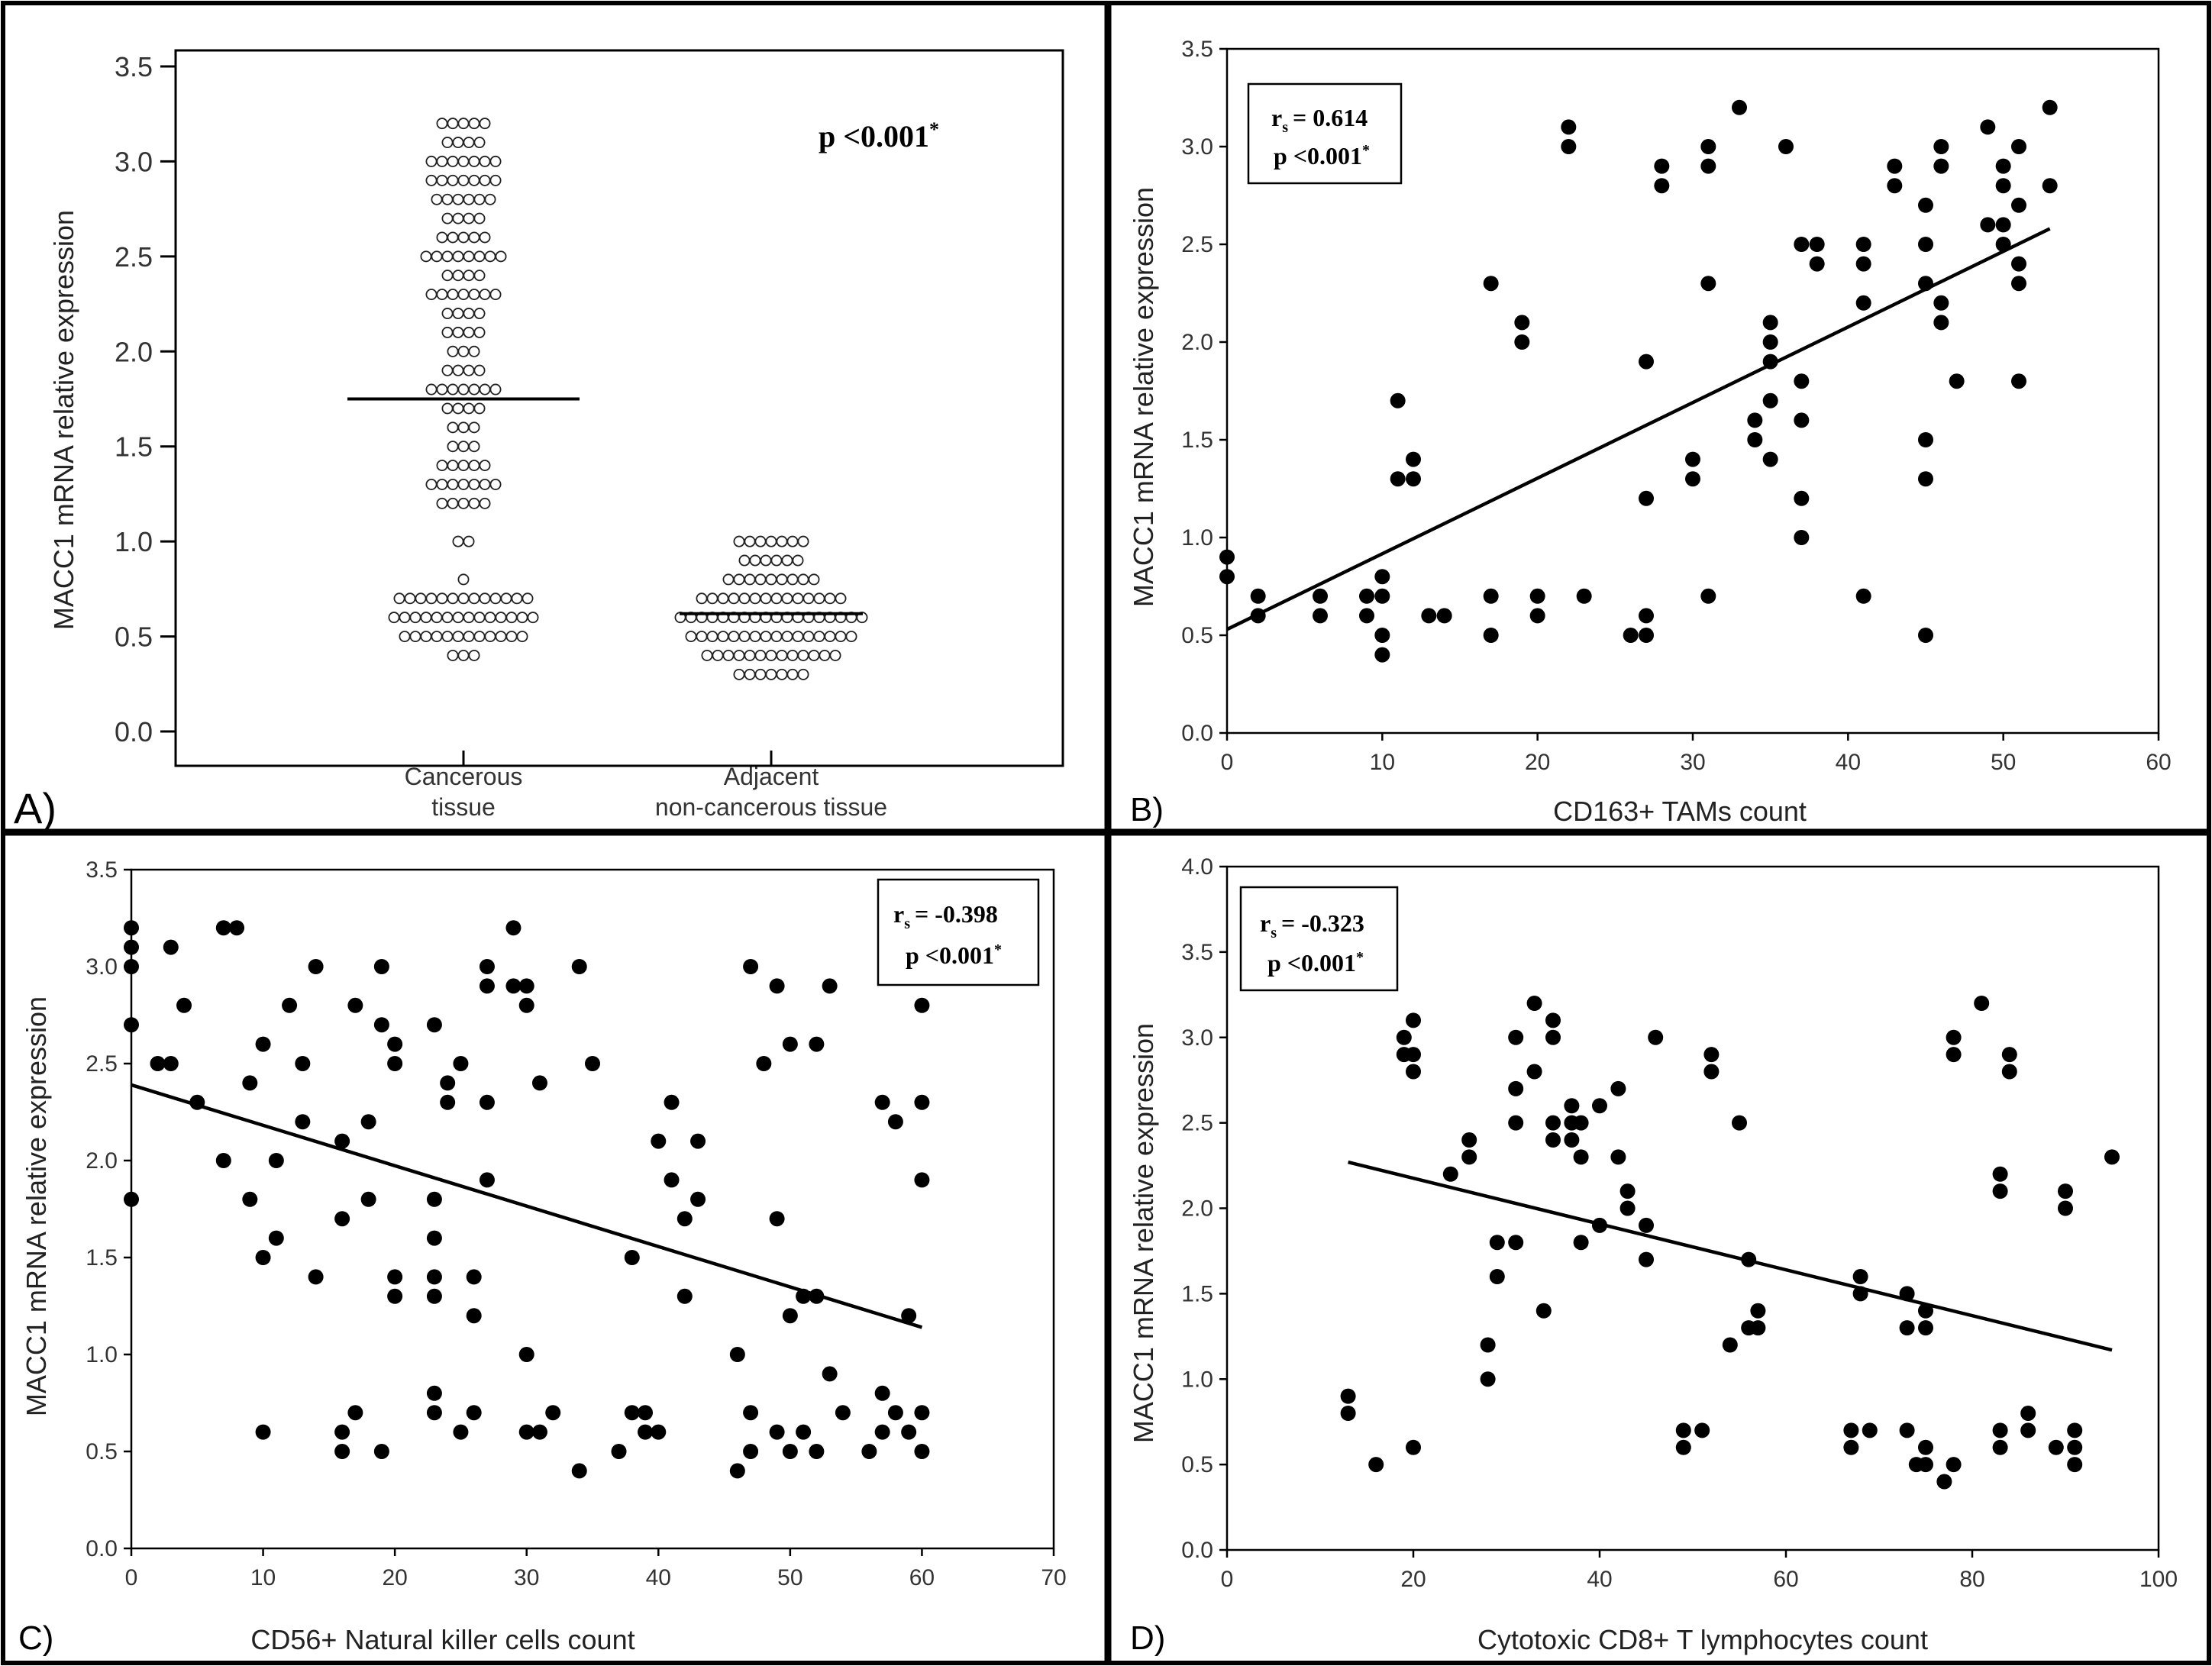  I want to click on panel-a-y-tick-label: 0.5, so click(134, 637).